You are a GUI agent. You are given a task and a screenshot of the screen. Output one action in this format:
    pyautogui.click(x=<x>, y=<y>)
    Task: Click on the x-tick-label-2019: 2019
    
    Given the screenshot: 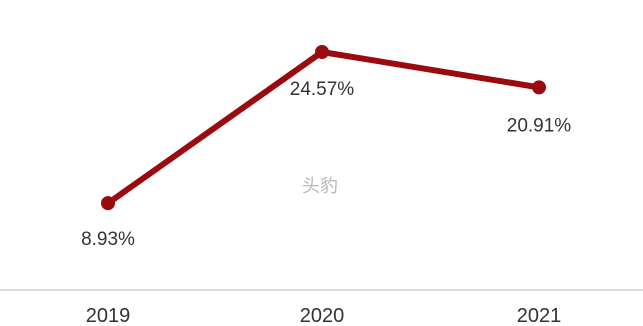 What is the action you would take?
    pyautogui.click(x=108, y=315)
    